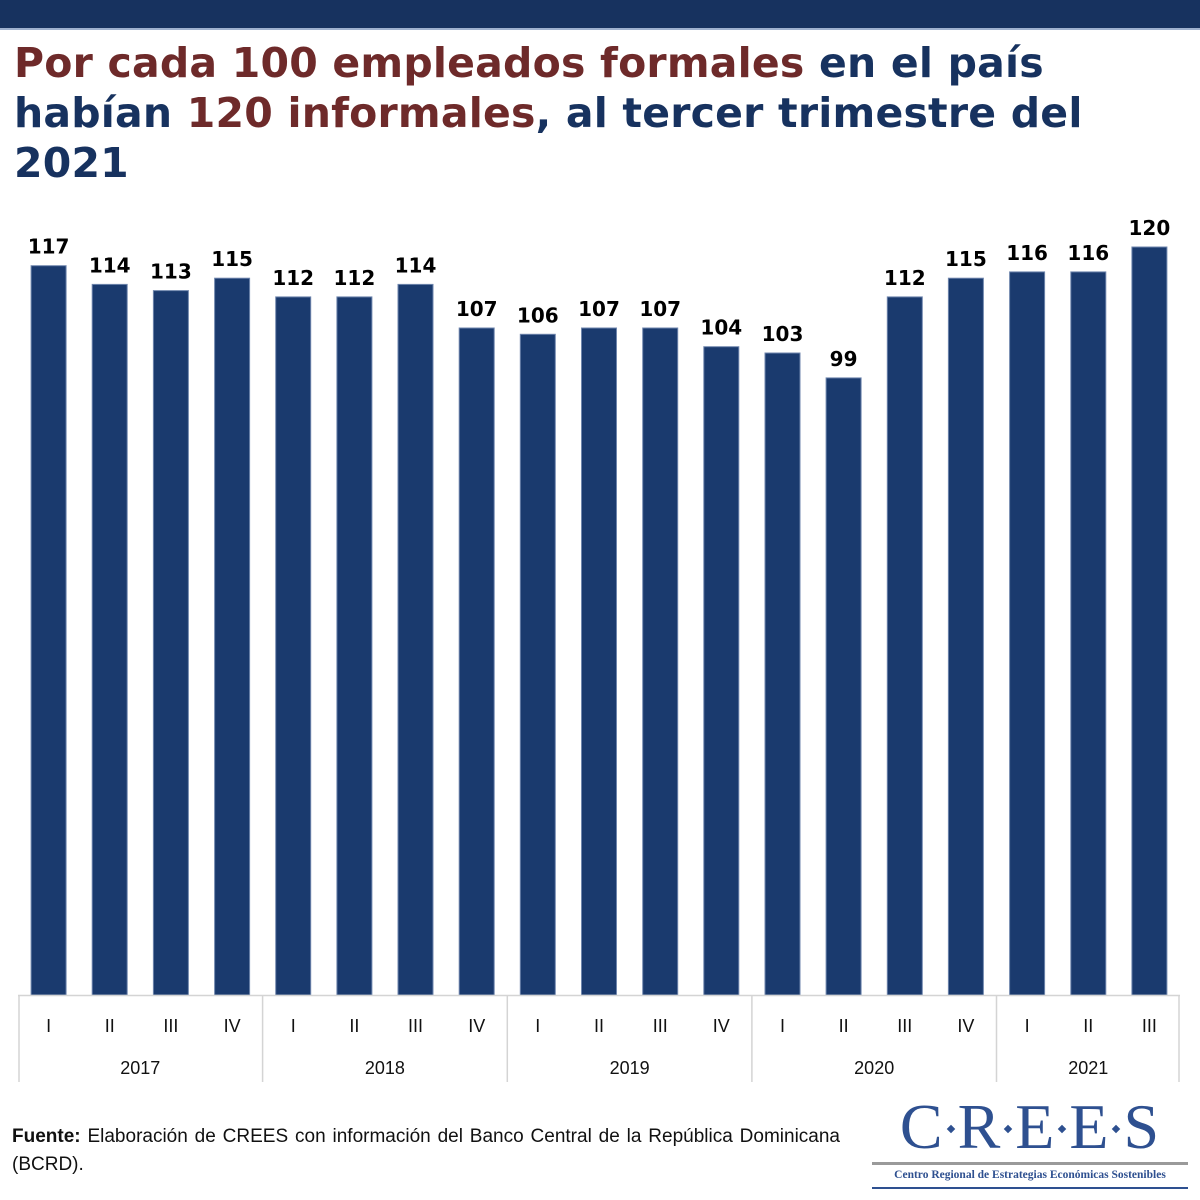 This screenshot has height=1200, width=1200. Describe the element at coordinates (548, 138) in the screenshot. I see `title-part-4: , al tercer trimestre del 2021` at that location.